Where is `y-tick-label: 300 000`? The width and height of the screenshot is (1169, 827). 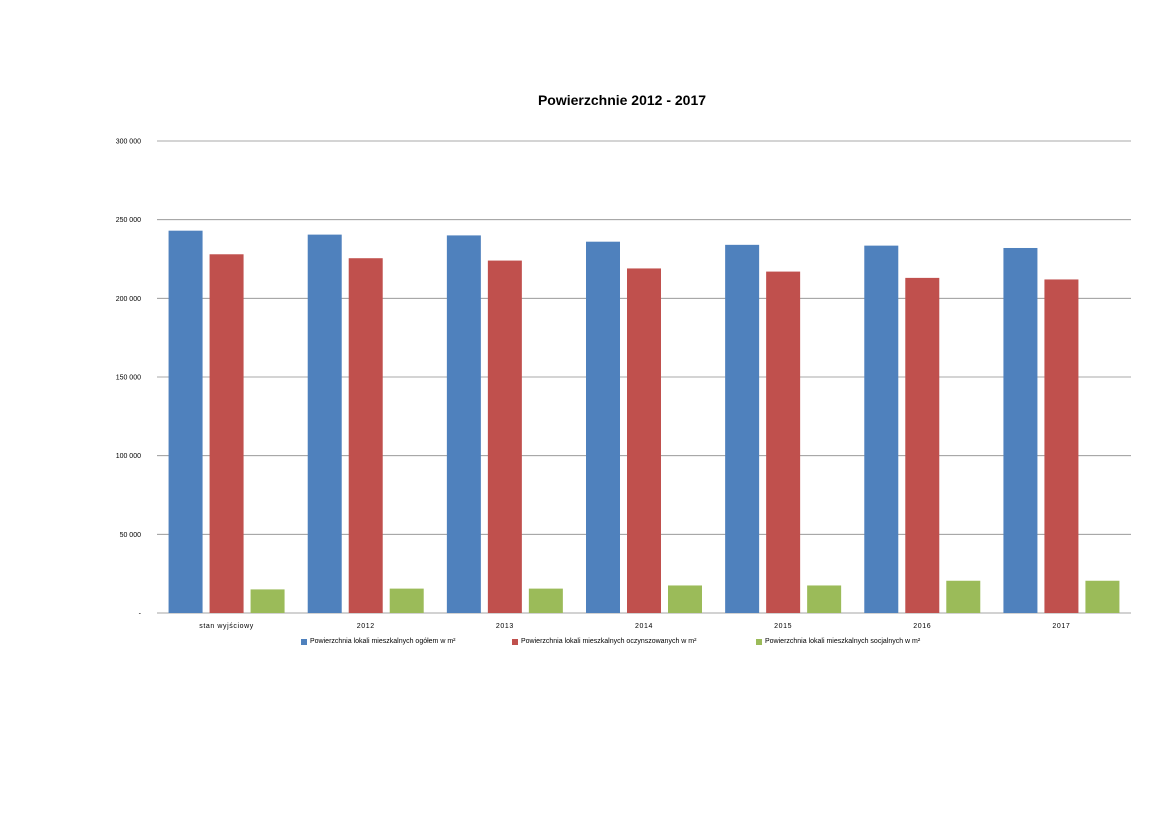
y-tick-label: 300 000 is located at coordinates (128, 142).